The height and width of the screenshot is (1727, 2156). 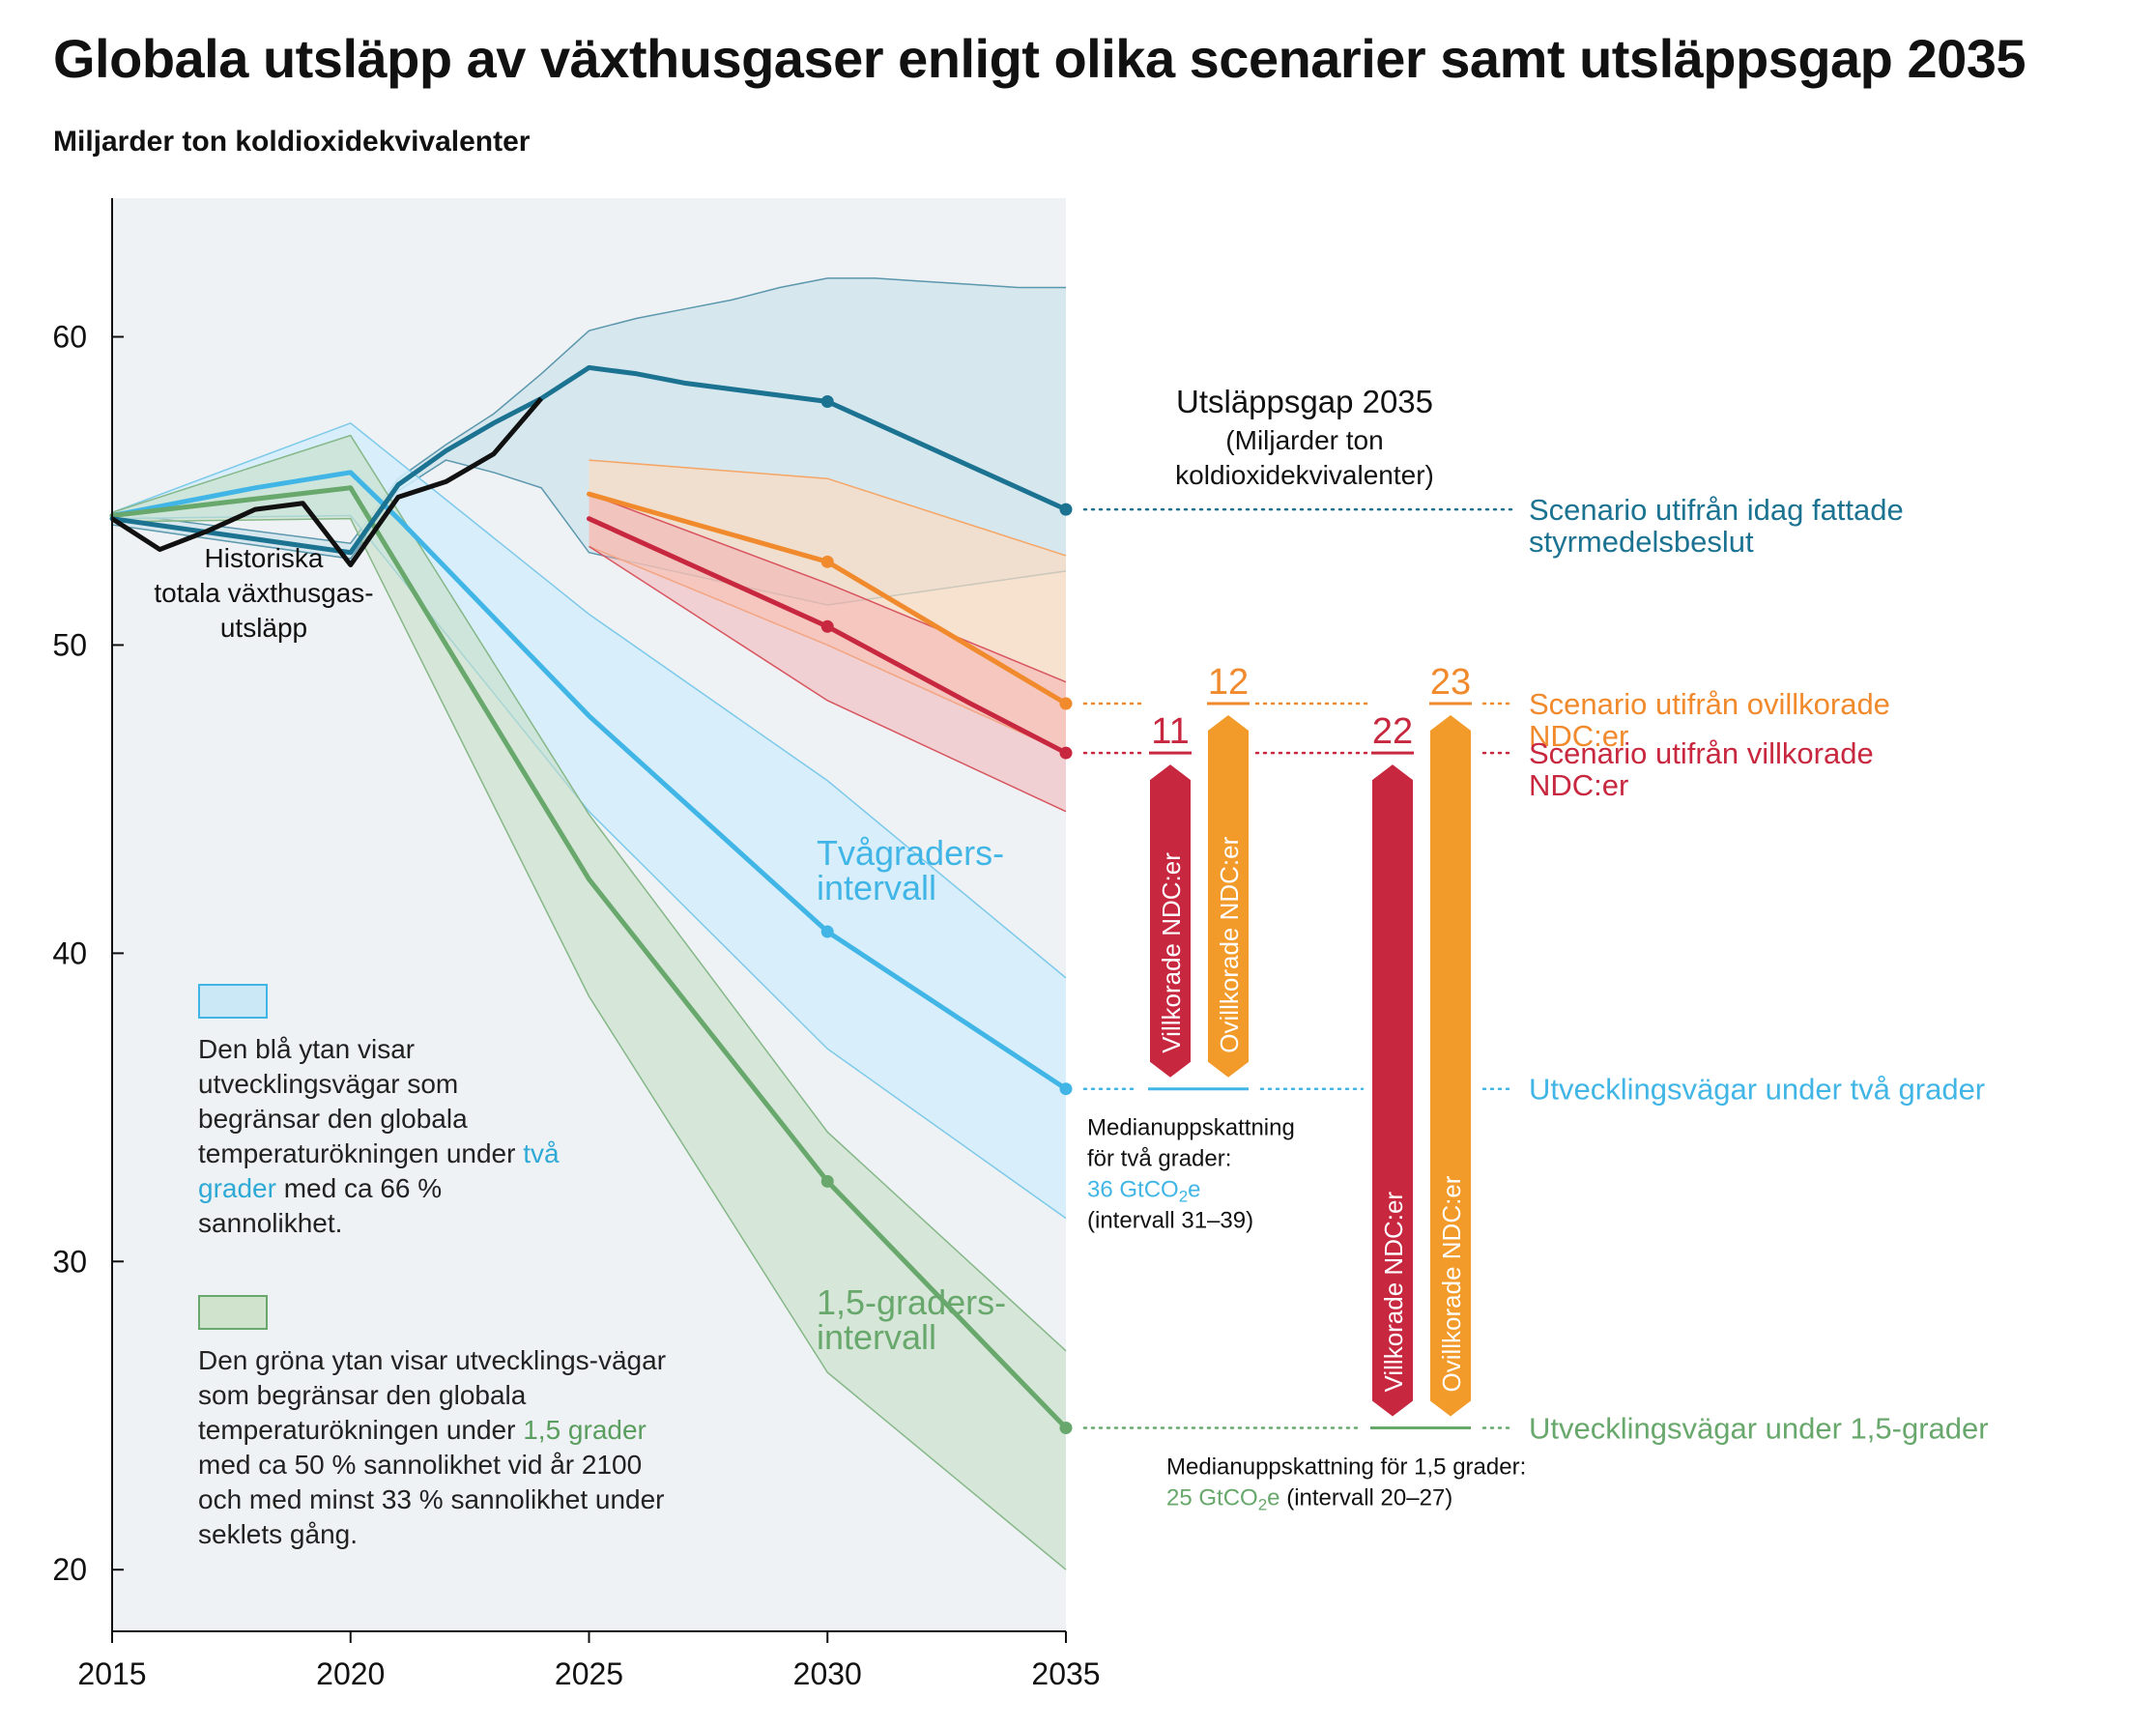 What do you see at coordinates (827, 401) in the screenshot?
I see `policy-marker-2030` at bounding box center [827, 401].